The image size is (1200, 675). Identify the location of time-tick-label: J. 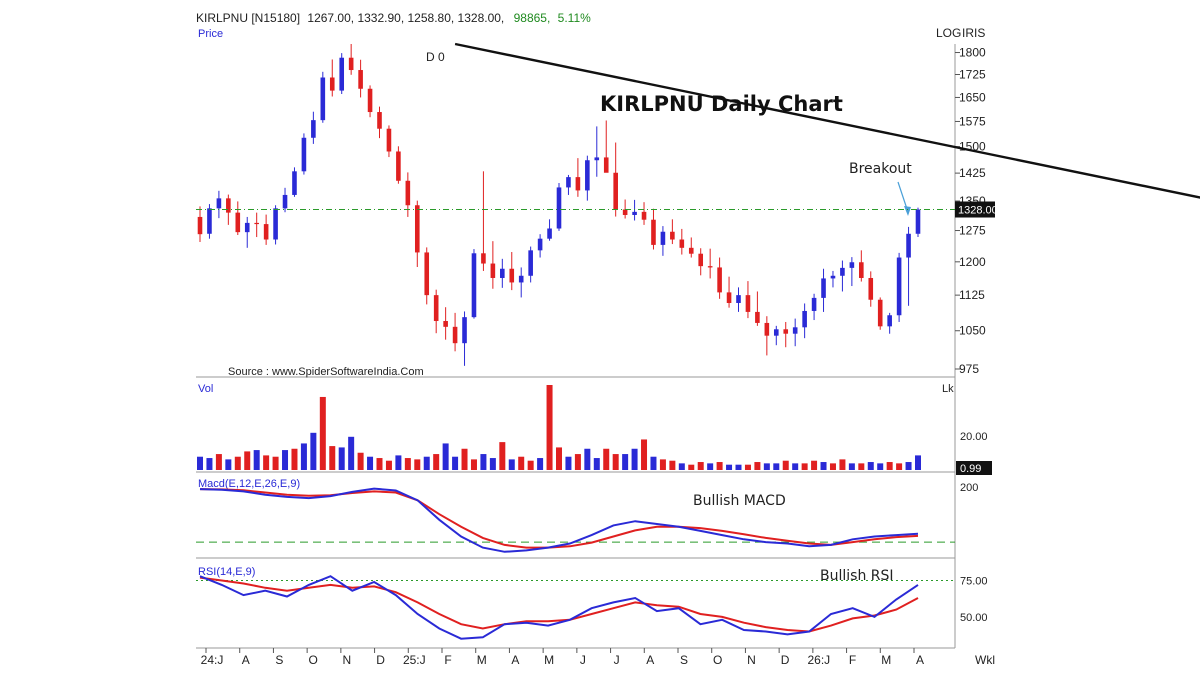
(617, 660).